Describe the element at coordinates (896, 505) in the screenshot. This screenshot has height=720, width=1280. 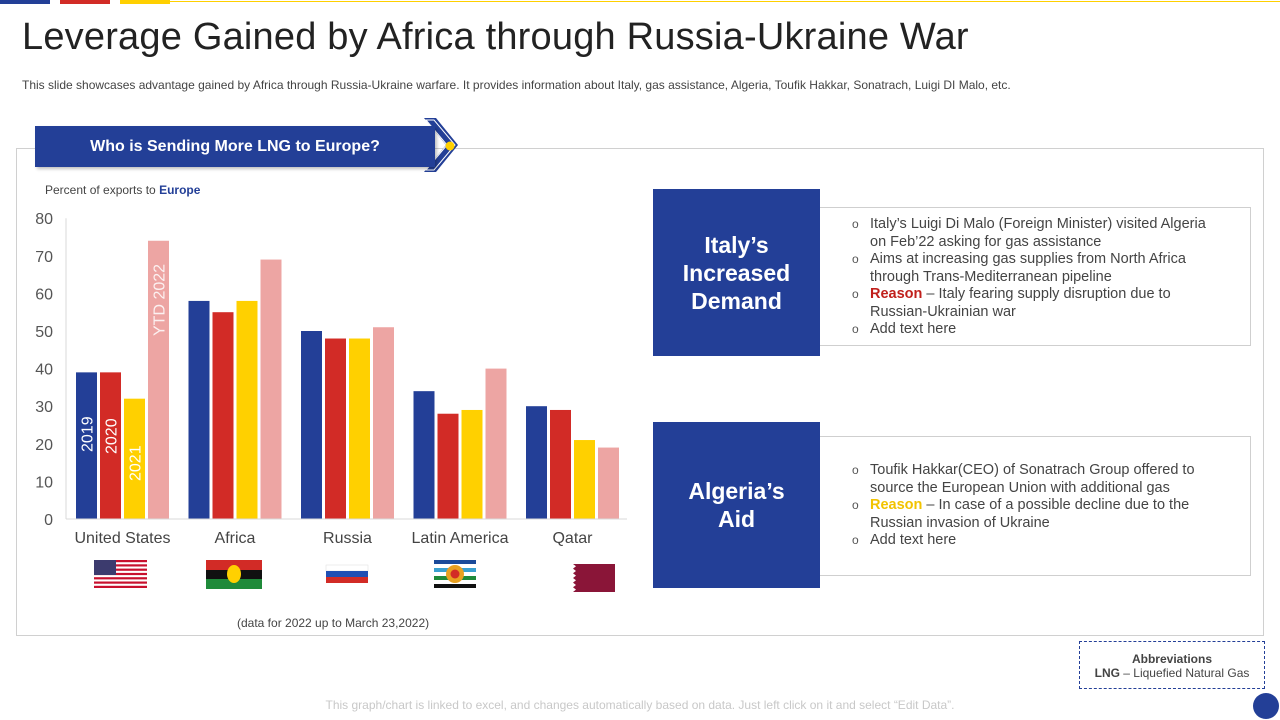
I see `algeria-reason-label: Reason` at that location.